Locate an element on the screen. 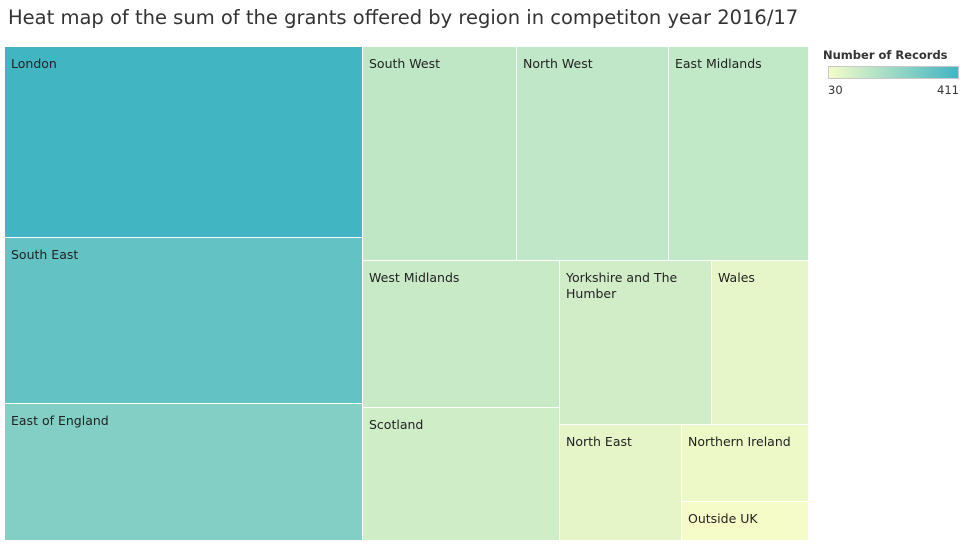 The height and width of the screenshot is (545, 963). treemap-tile-outside-uk: Outside UK is located at coordinates (745, 521).